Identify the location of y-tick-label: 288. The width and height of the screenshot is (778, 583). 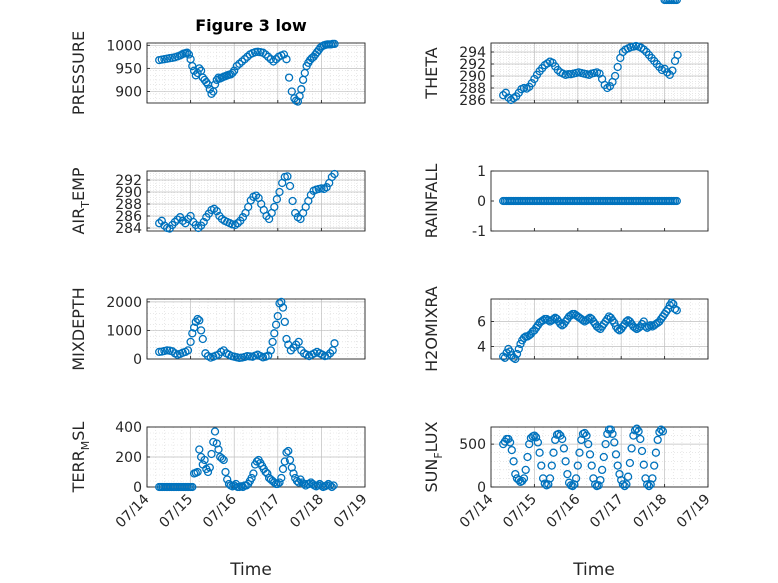
(128, 205).